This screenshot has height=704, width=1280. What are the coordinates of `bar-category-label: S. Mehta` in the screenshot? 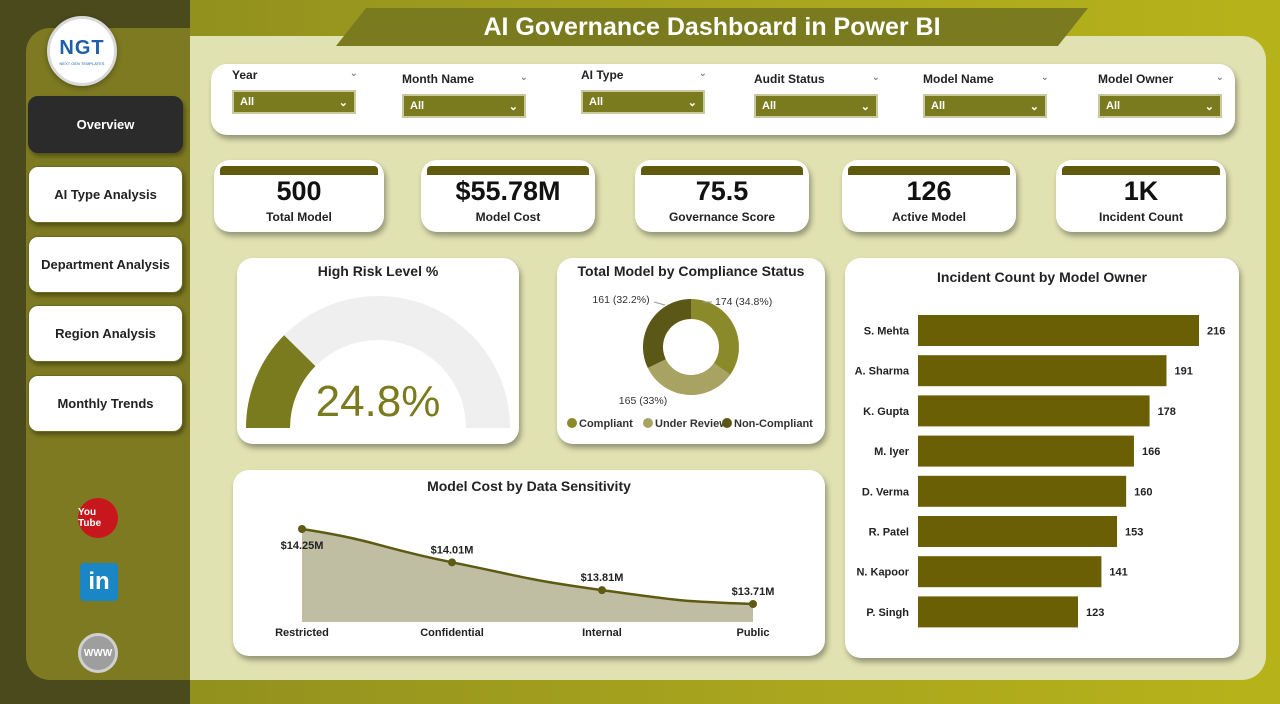 It's located at (887, 332).